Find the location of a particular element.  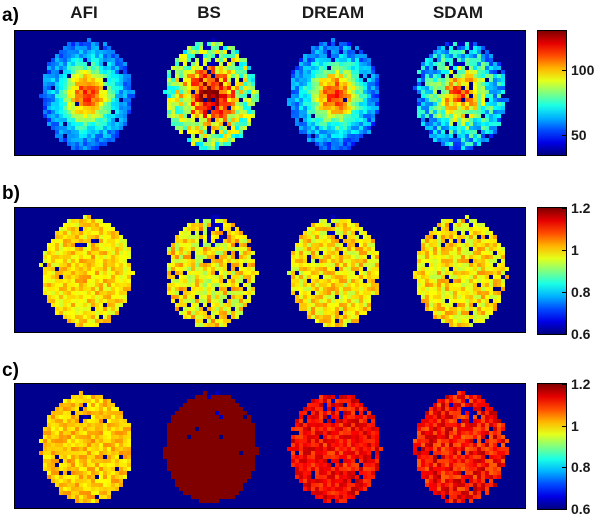

panel-b-colorbar-tick-label: 1 is located at coordinates (575, 250).